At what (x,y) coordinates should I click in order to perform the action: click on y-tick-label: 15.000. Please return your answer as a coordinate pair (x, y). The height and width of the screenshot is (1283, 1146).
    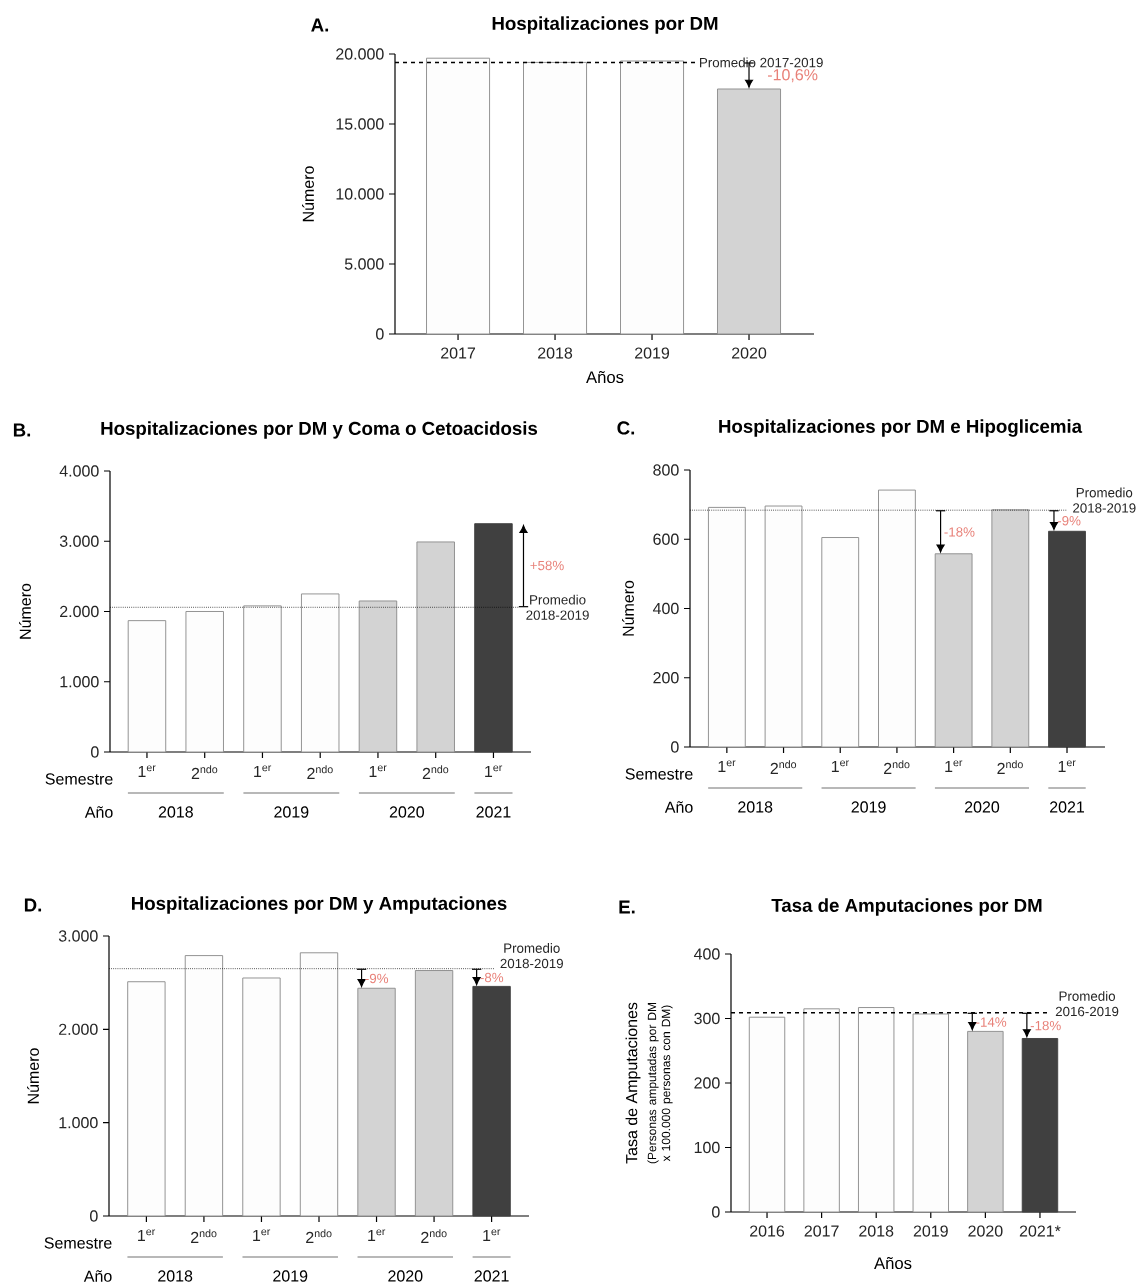
    Looking at the image, I should click on (360, 124).